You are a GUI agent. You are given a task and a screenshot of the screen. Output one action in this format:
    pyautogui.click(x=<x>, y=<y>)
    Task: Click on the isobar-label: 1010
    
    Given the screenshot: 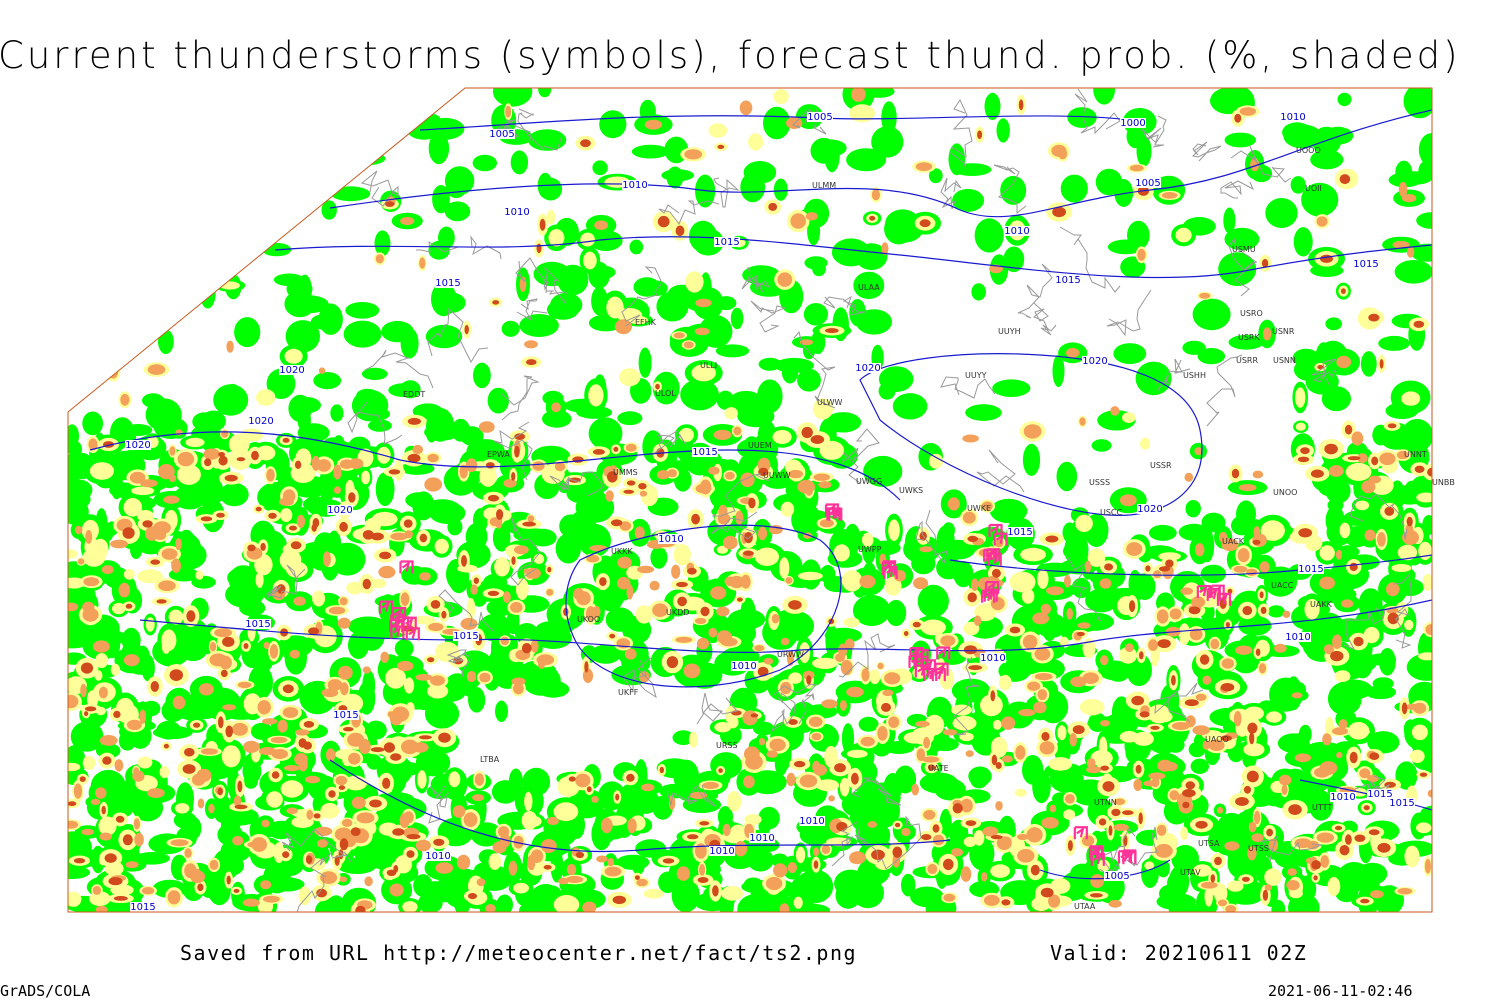 What is the action you would take?
    pyautogui.click(x=721, y=851)
    